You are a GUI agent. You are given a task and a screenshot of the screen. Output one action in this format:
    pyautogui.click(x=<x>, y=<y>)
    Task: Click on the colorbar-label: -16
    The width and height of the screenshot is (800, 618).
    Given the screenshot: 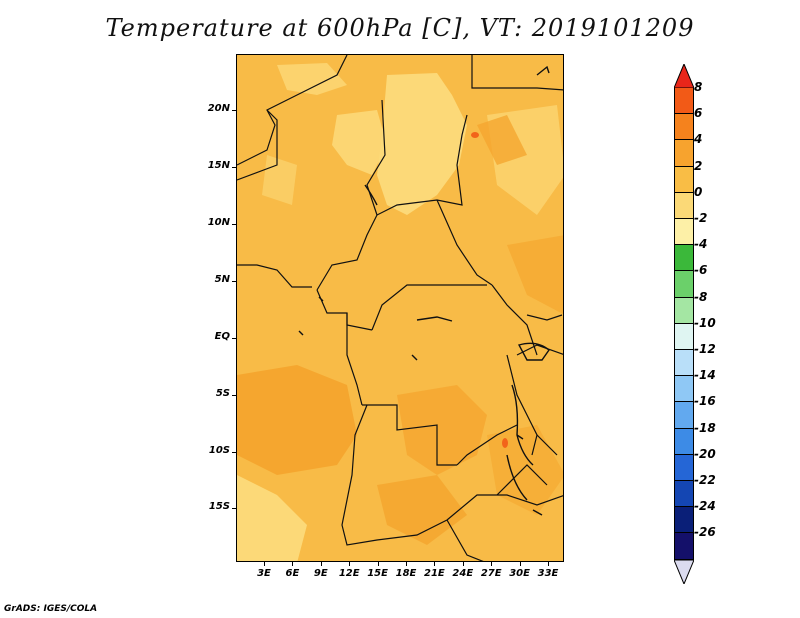 What is the action you would take?
    pyautogui.click(x=705, y=401)
    